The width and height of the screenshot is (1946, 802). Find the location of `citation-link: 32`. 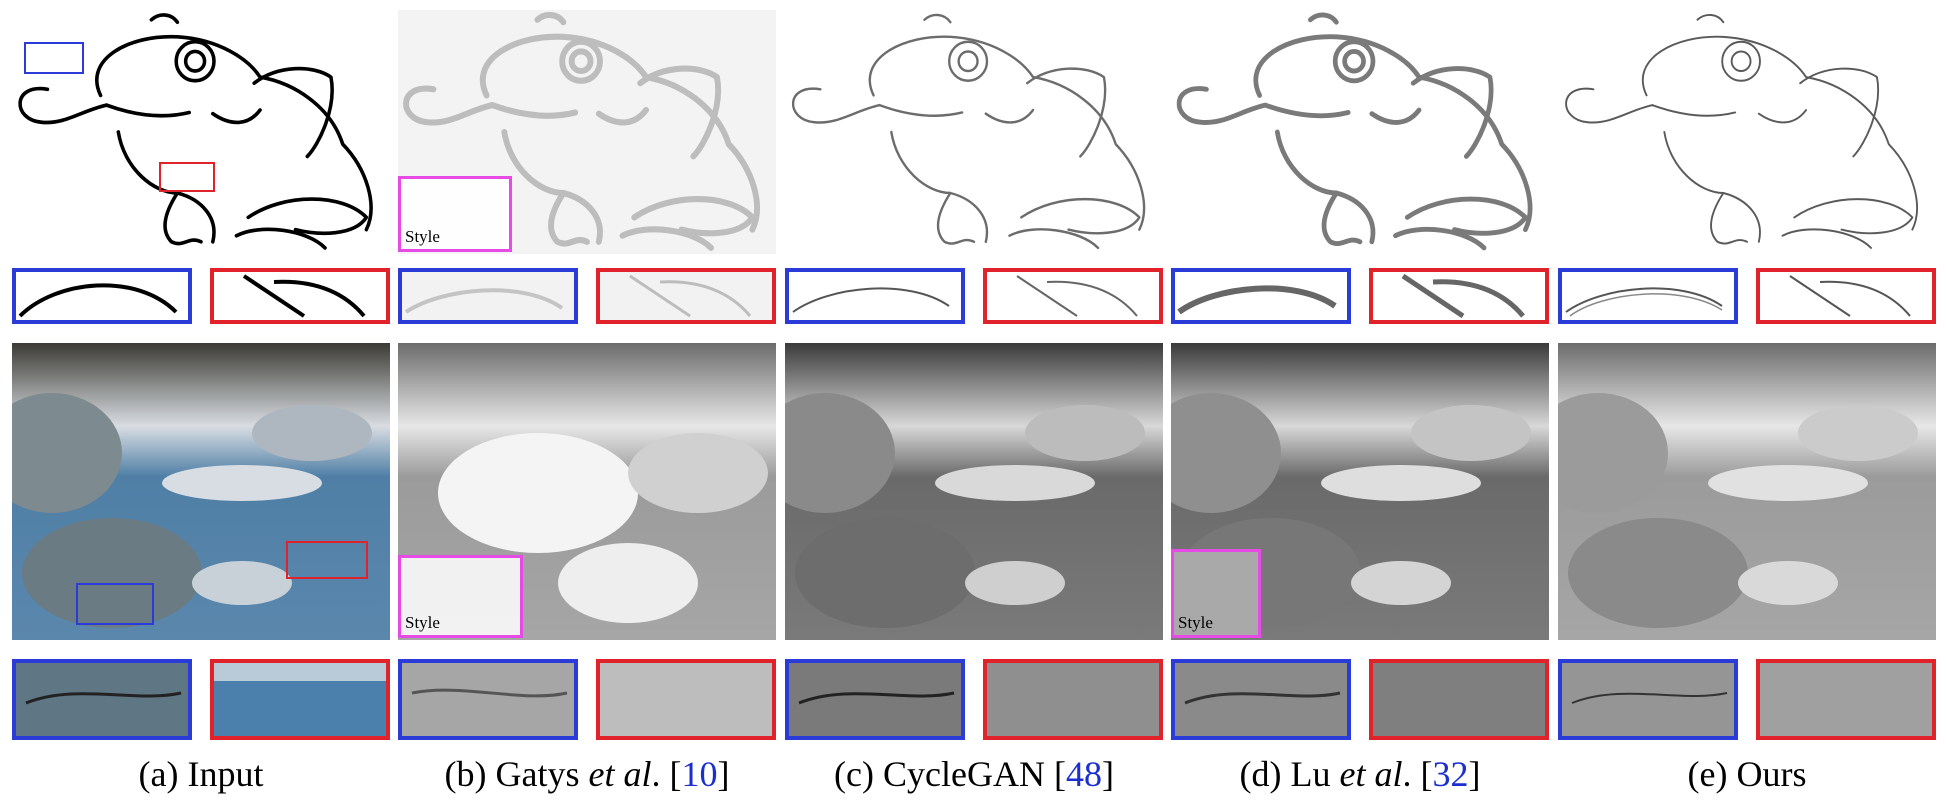

citation-link: 32 is located at coordinates (1450, 774).